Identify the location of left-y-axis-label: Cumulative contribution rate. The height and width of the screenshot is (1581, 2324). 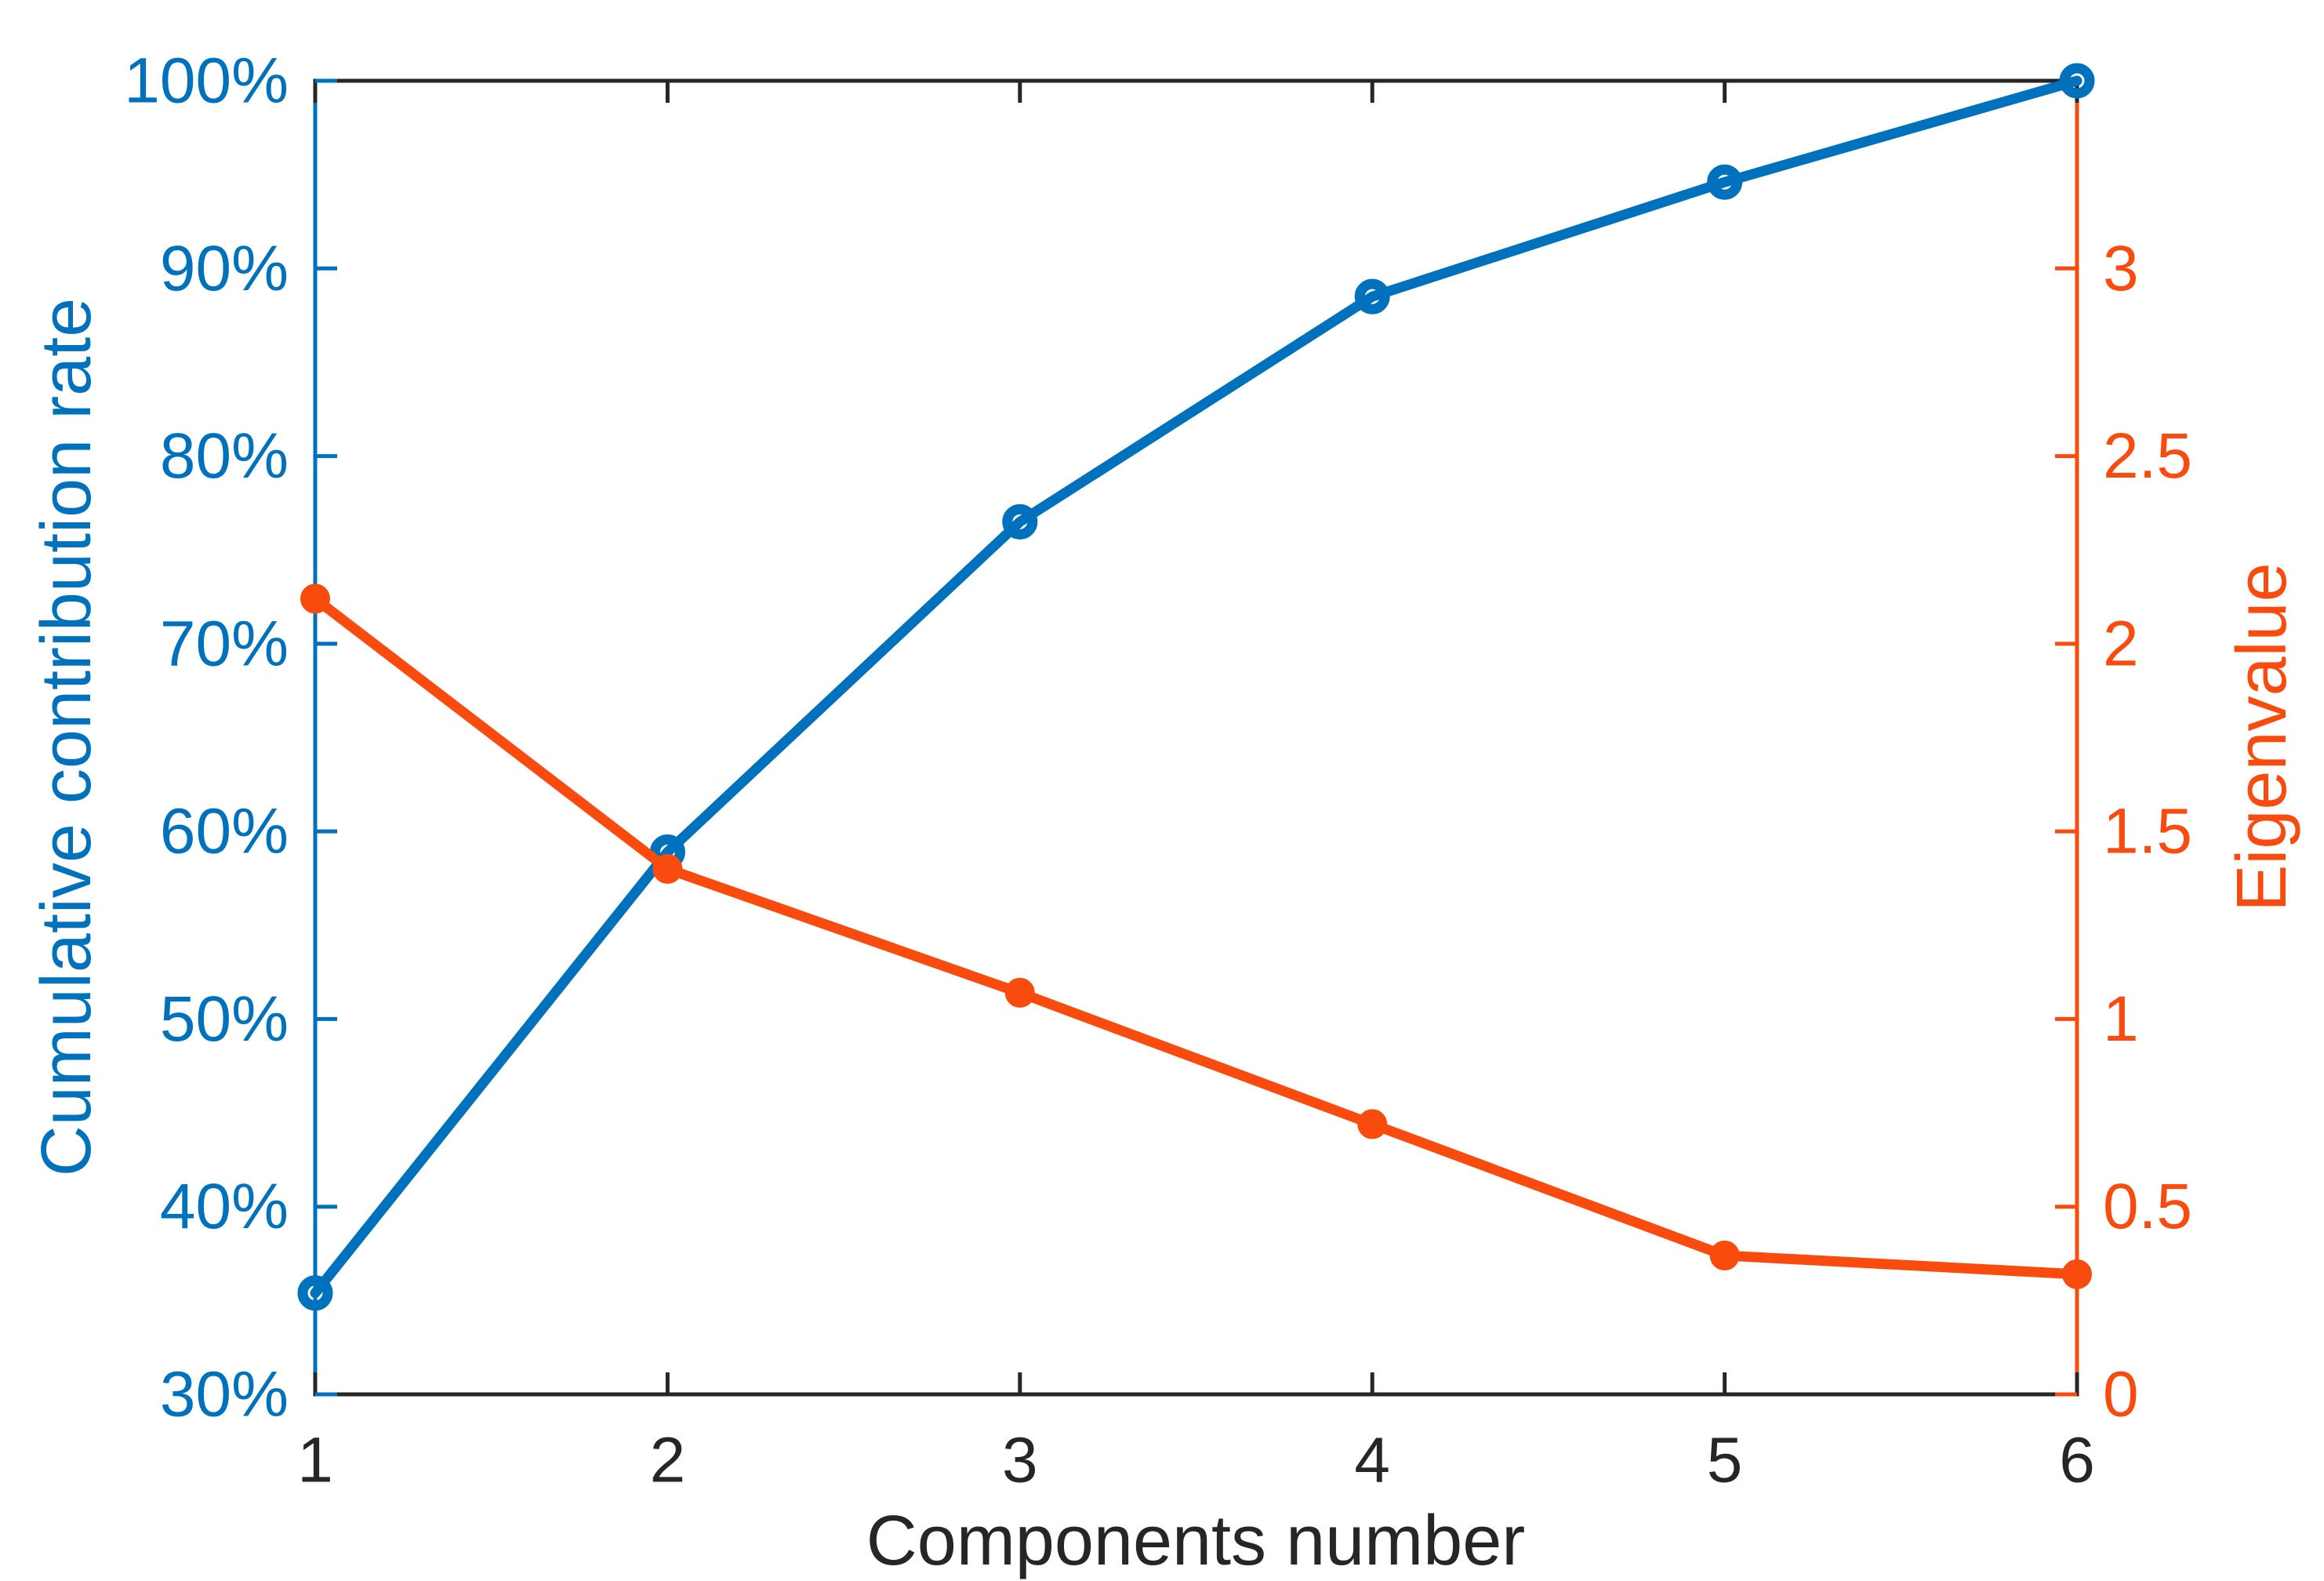
(66, 737).